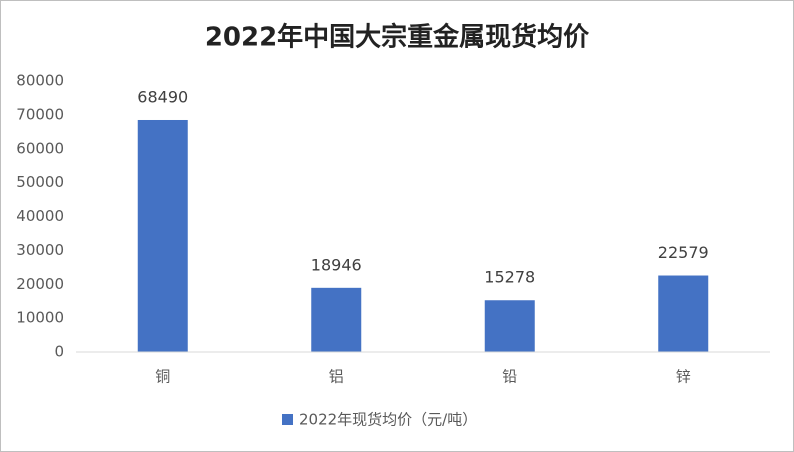 This screenshot has height=452, width=794. I want to click on legend-label: 2022年现货均价（元/吨）, so click(388, 420).